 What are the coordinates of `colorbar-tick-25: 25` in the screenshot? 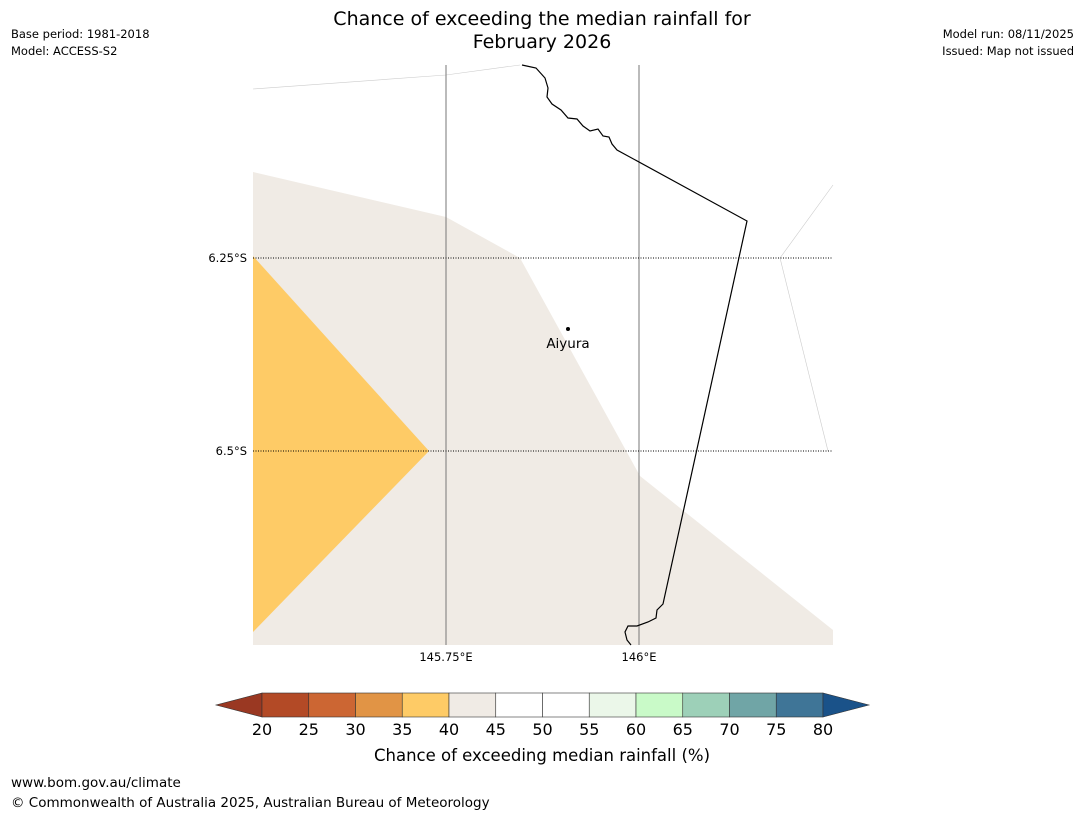 It's located at (308, 729).